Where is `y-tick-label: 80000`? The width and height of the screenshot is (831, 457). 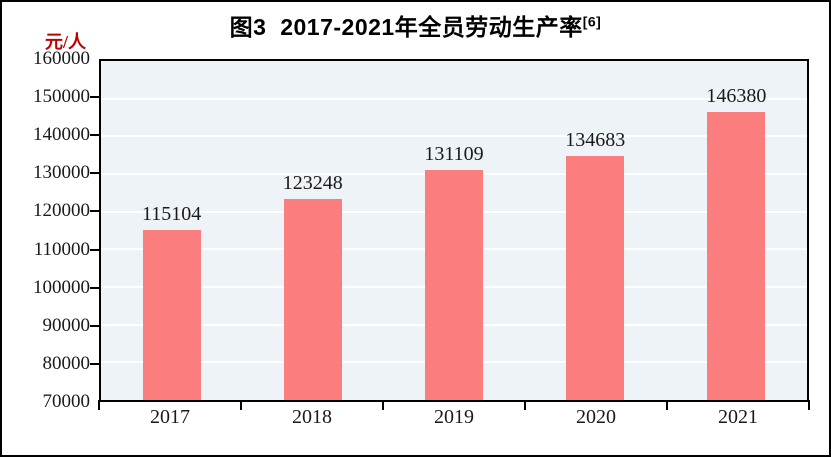
y-tick-label: 80000 is located at coordinates (66, 363).